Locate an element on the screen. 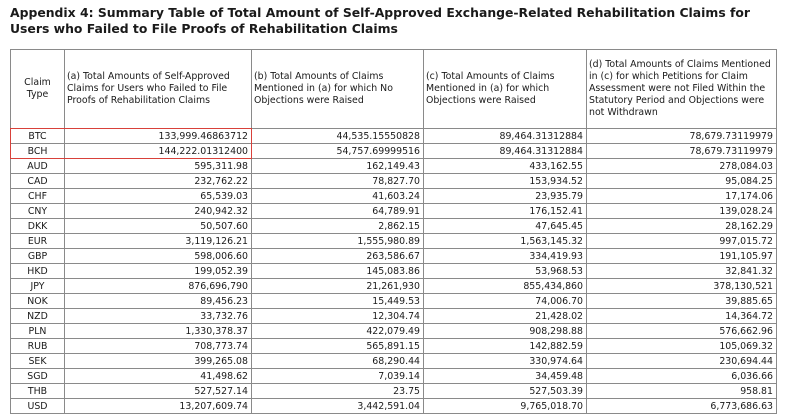 The width and height of the screenshot is (800, 414). value-c-cell: 908,298.88 is located at coordinates (505, 331).